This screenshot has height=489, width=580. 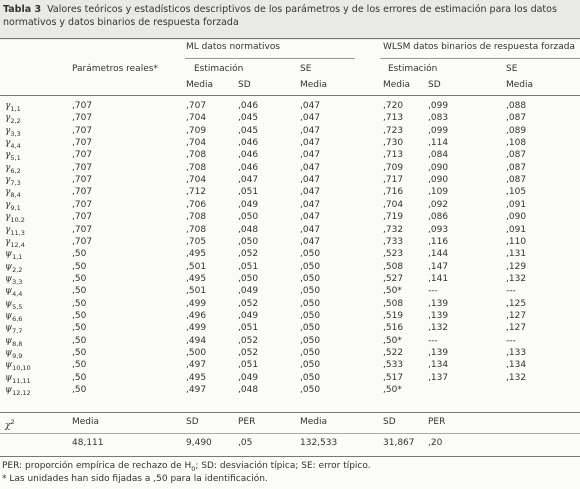 I want to click on row-label: γ7,3, so click(x=13, y=182).